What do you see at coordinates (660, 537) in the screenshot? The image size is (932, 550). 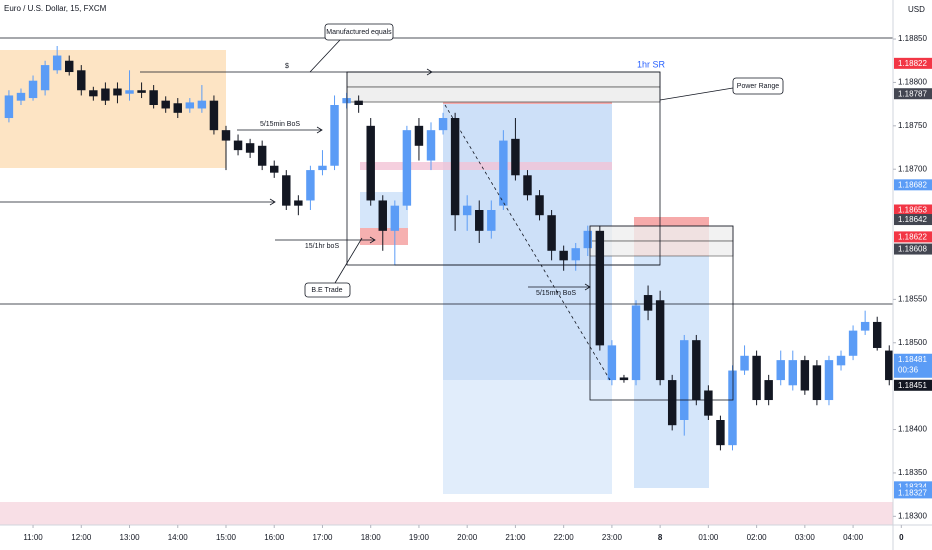 I see `x-tick-label: 8` at bounding box center [660, 537].